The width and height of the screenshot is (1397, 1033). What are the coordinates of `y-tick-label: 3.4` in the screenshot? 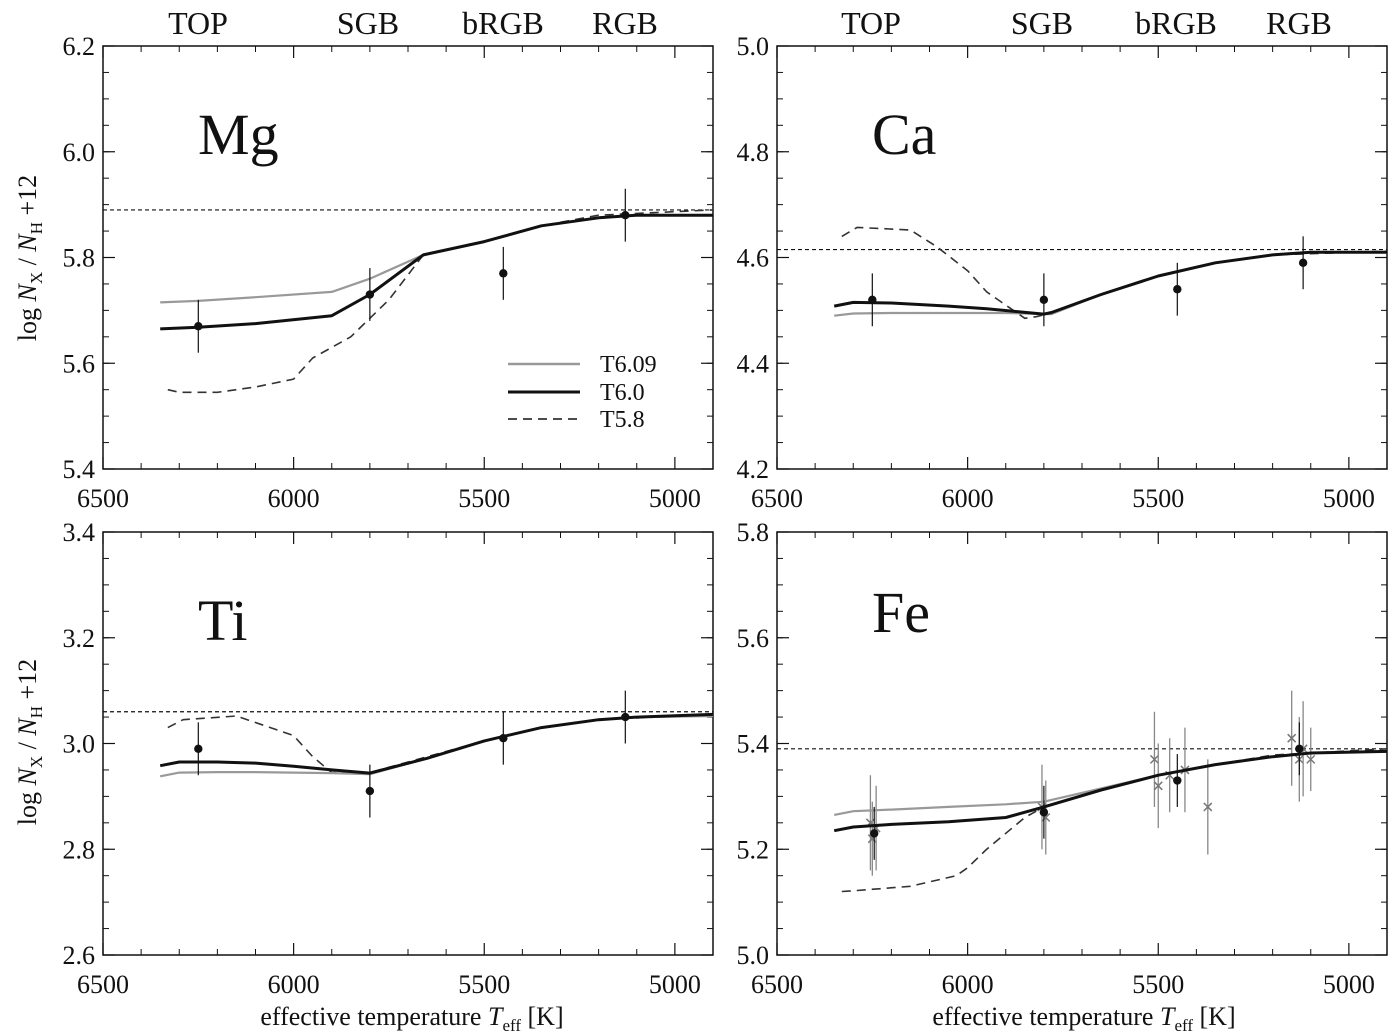 It's located at (79, 532).